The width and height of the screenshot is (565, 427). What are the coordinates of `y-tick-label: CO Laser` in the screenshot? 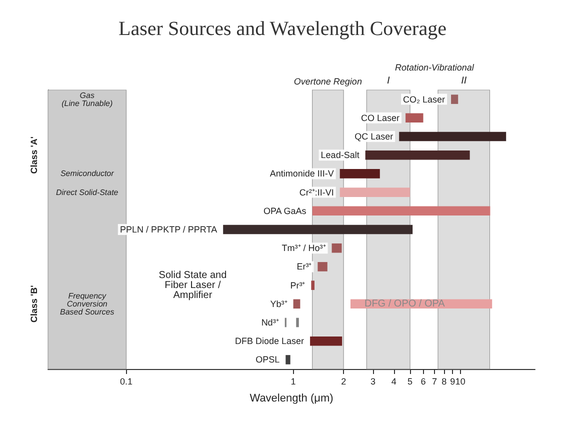 It's located at (380, 117).